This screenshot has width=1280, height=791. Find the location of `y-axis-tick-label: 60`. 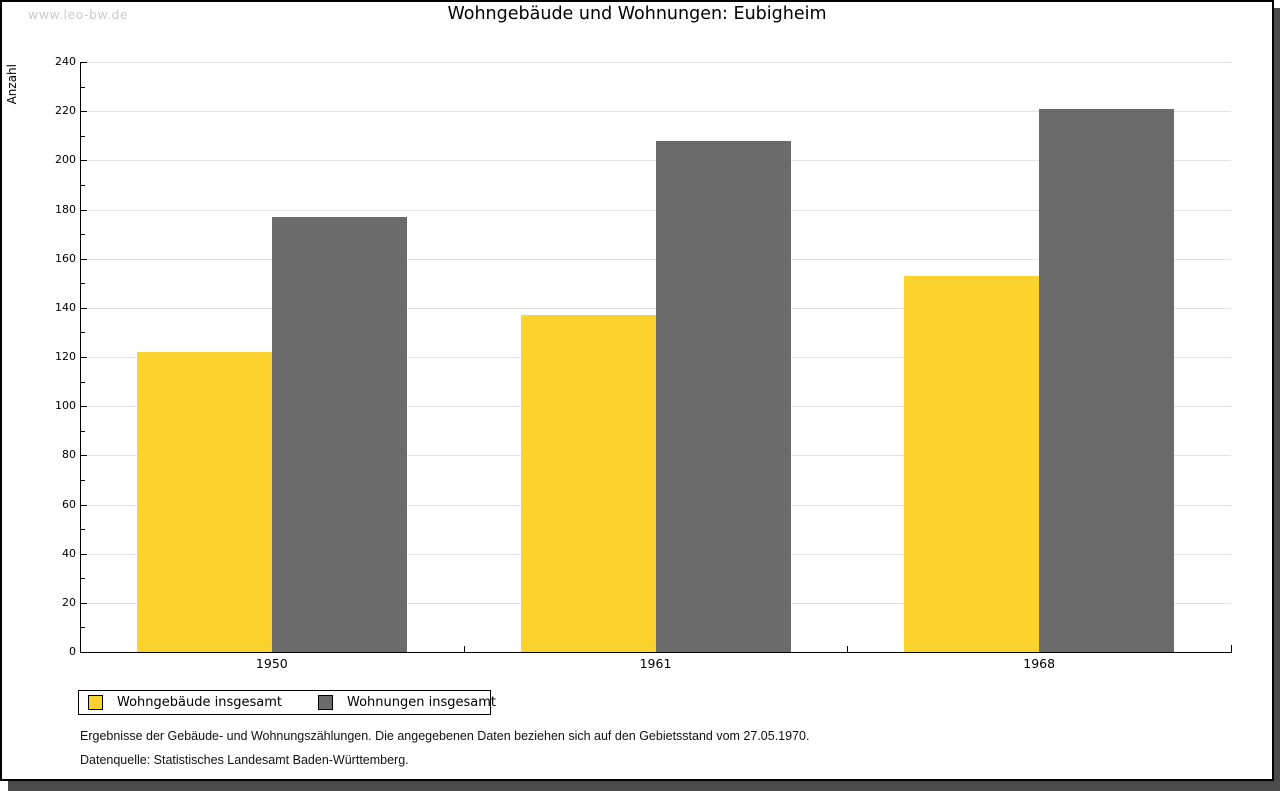

y-axis-tick-label: 60 is located at coordinates (69, 504).